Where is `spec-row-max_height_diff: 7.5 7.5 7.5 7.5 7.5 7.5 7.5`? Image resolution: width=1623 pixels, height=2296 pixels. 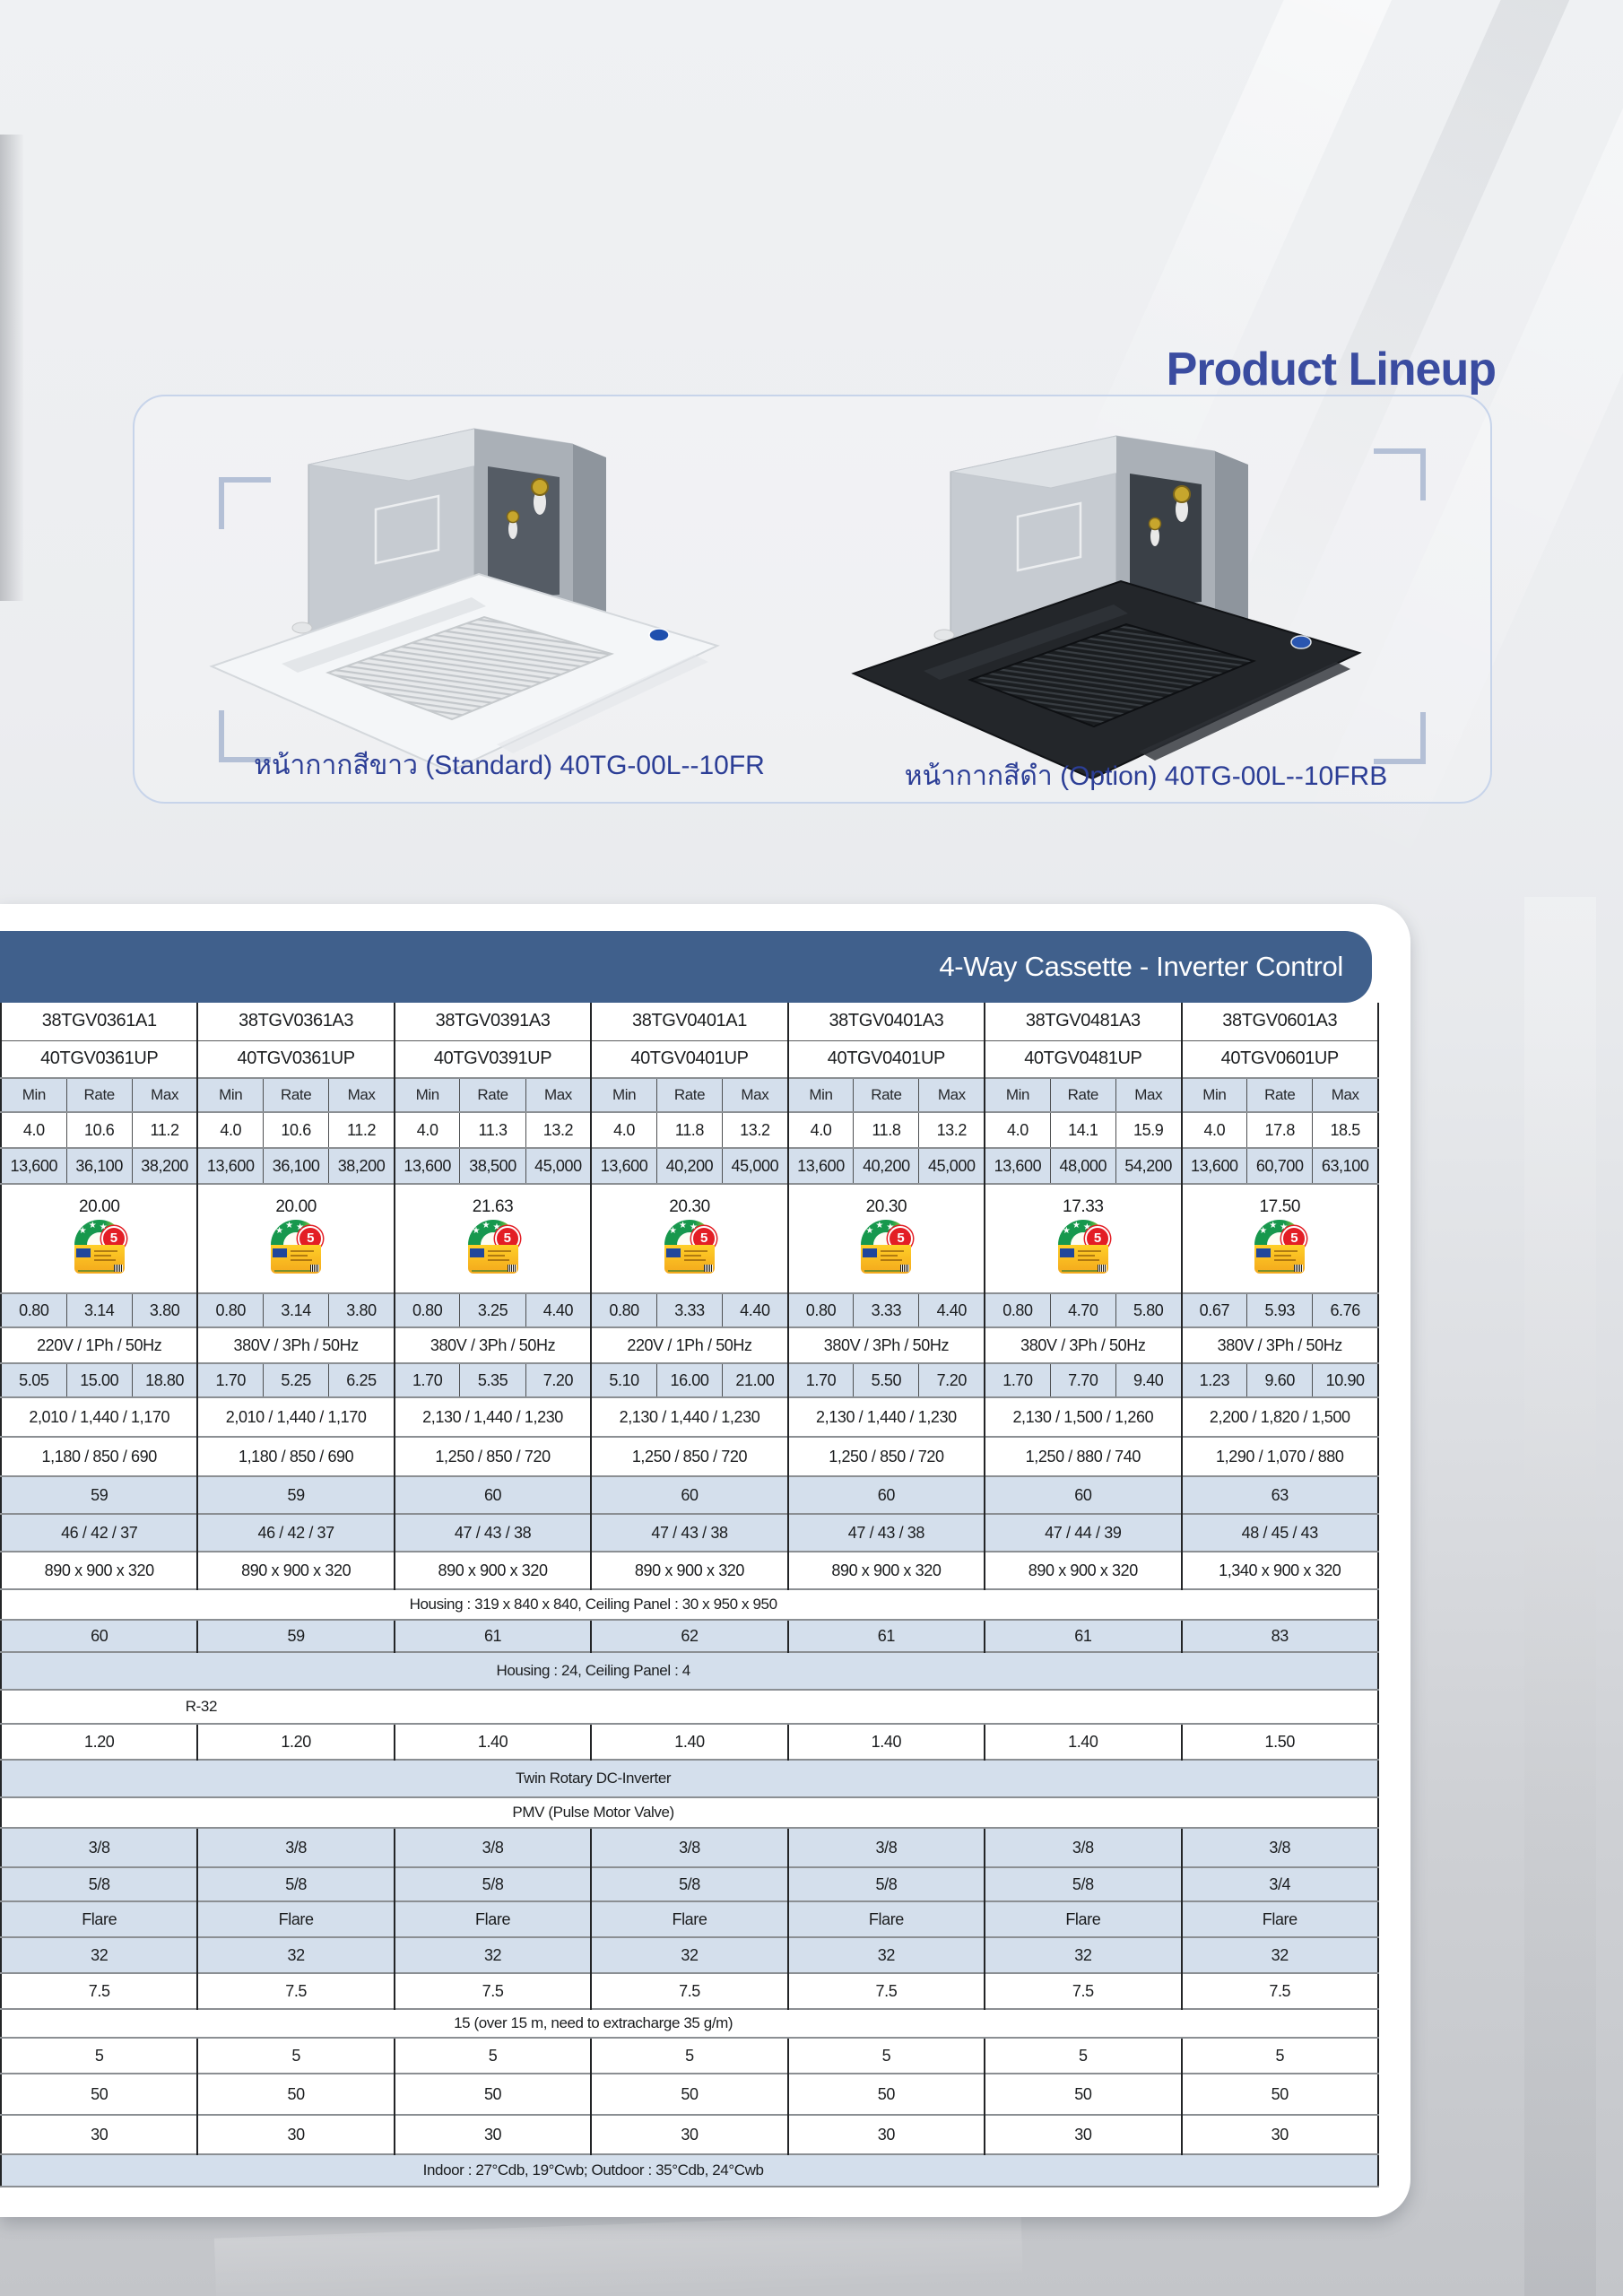 spec-row-max_height_diff: 7.5 7.5 7.5 7.5 7.5 7.5 7.5 is located at coordinates (689, 1990).